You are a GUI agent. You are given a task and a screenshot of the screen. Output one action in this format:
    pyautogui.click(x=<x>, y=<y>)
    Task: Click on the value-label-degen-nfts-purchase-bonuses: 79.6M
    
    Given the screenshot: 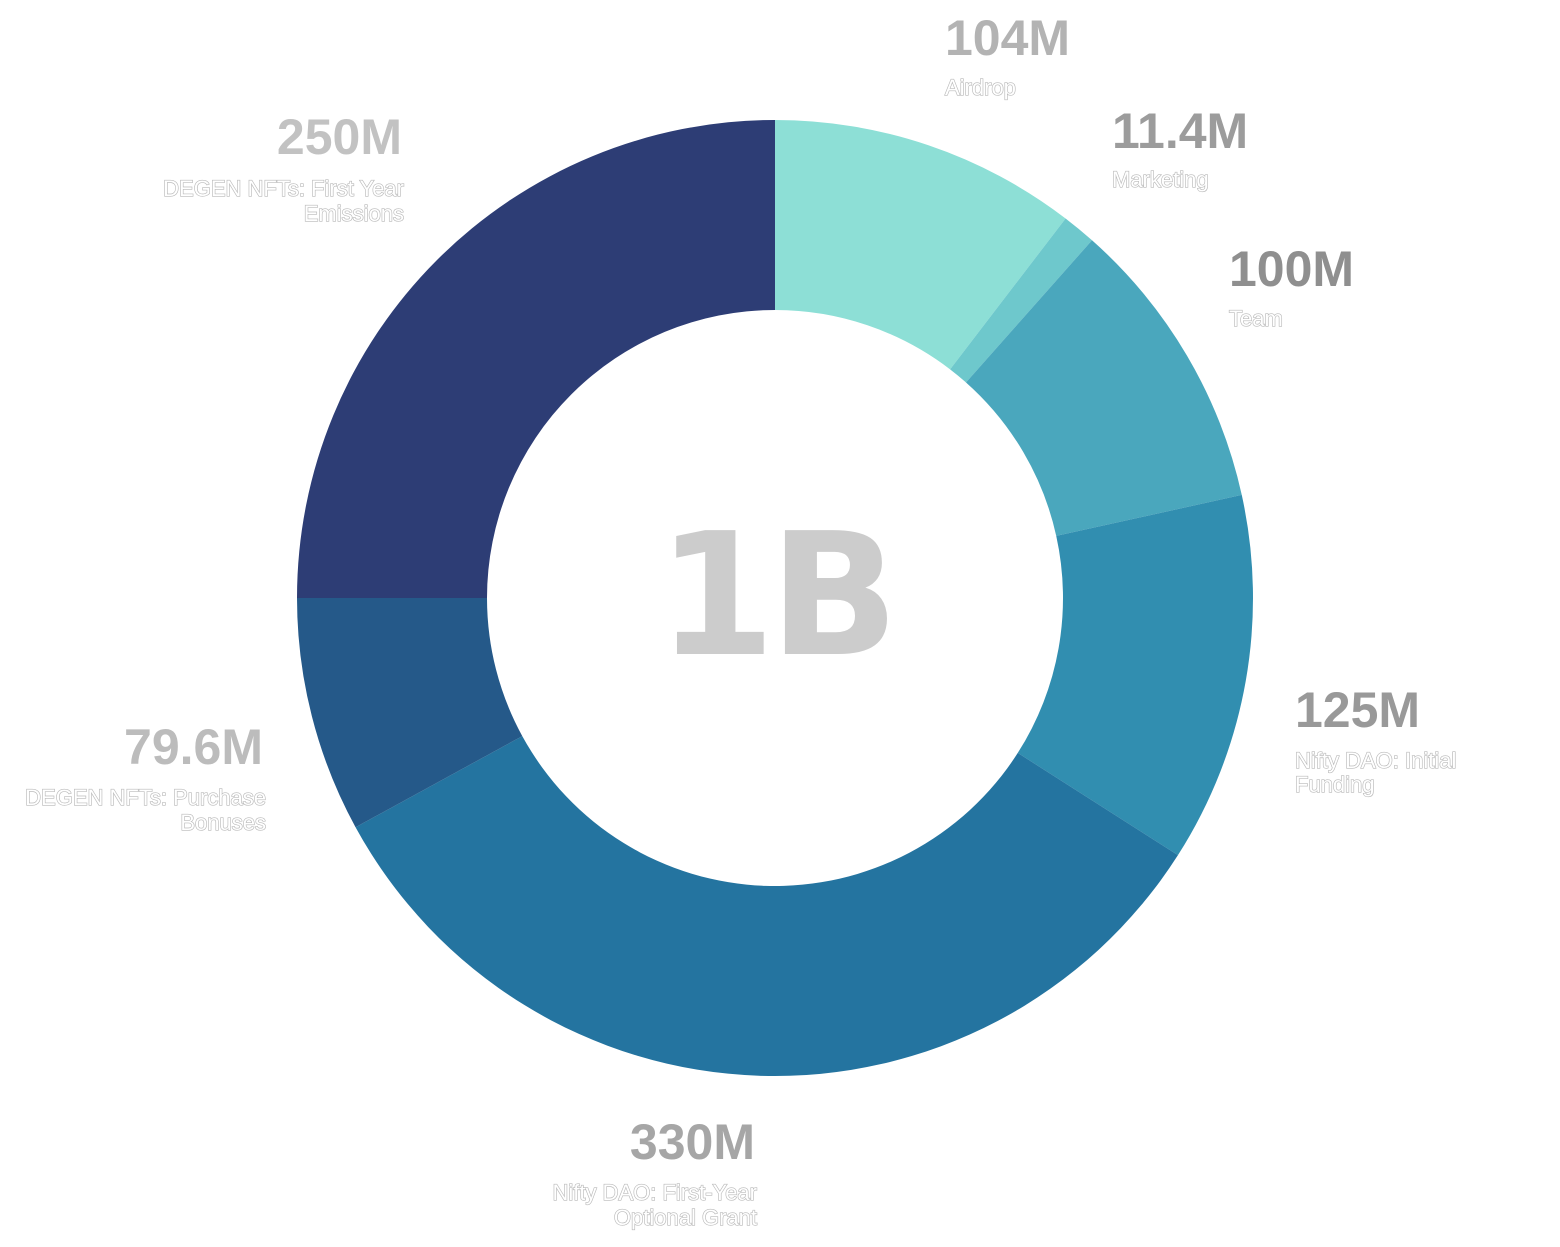 What is the action you would take?
    pyautogui.click(x=193, y=747)
    